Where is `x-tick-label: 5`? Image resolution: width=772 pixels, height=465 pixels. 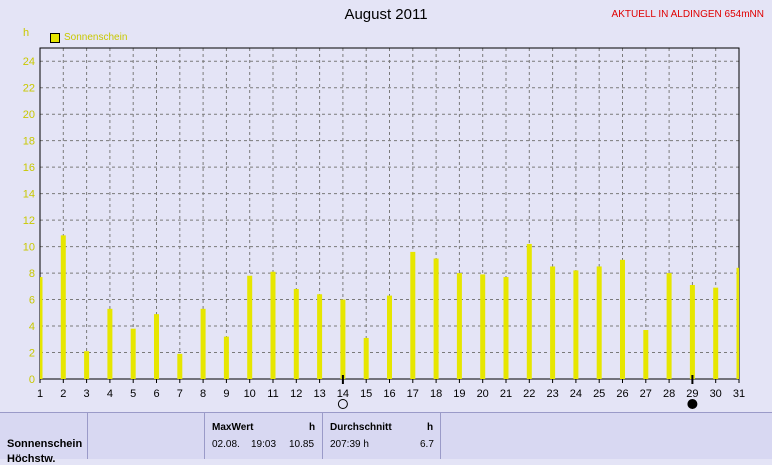 x-tick-label: 5 is located at coordinates (133, 394).